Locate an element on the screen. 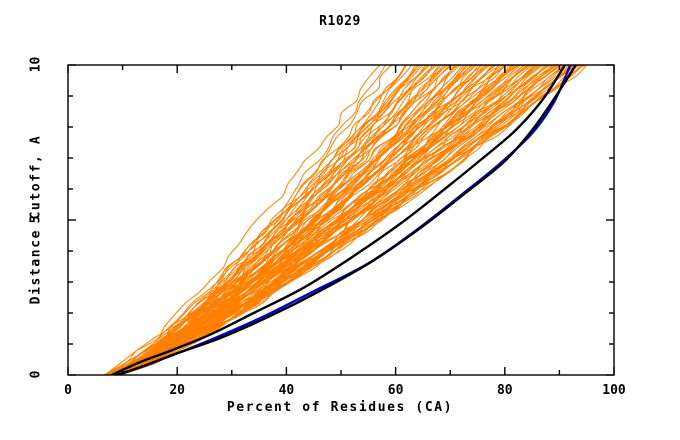 This screenshot has height=440, width=680. x-tick-label: 20 is located at coordinates (177, 390).